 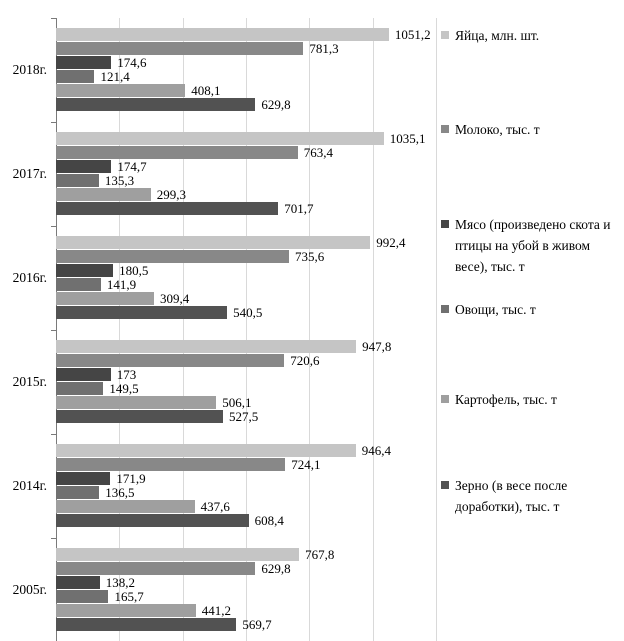 I want to click on legend-label: Молоко, тыс. т, so click(x=497, y=129).